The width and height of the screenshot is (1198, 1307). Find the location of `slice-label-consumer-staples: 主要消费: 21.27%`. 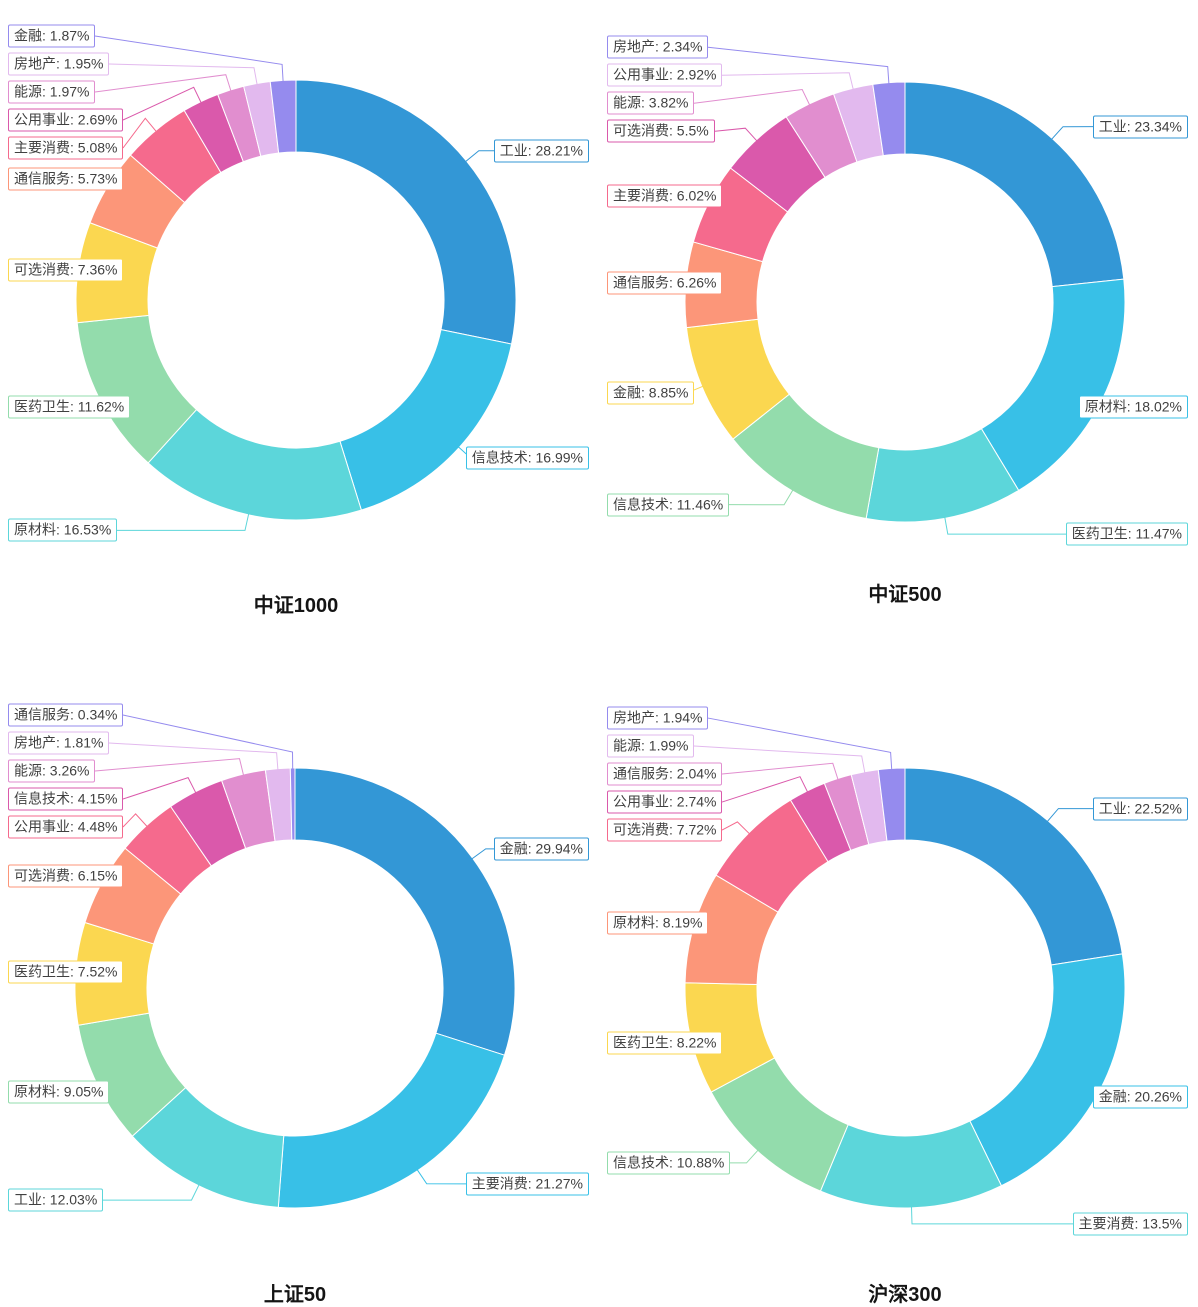

slice-label-consumer-staples: 主要消费: 21.27% is located at coordinates (527, 1184).